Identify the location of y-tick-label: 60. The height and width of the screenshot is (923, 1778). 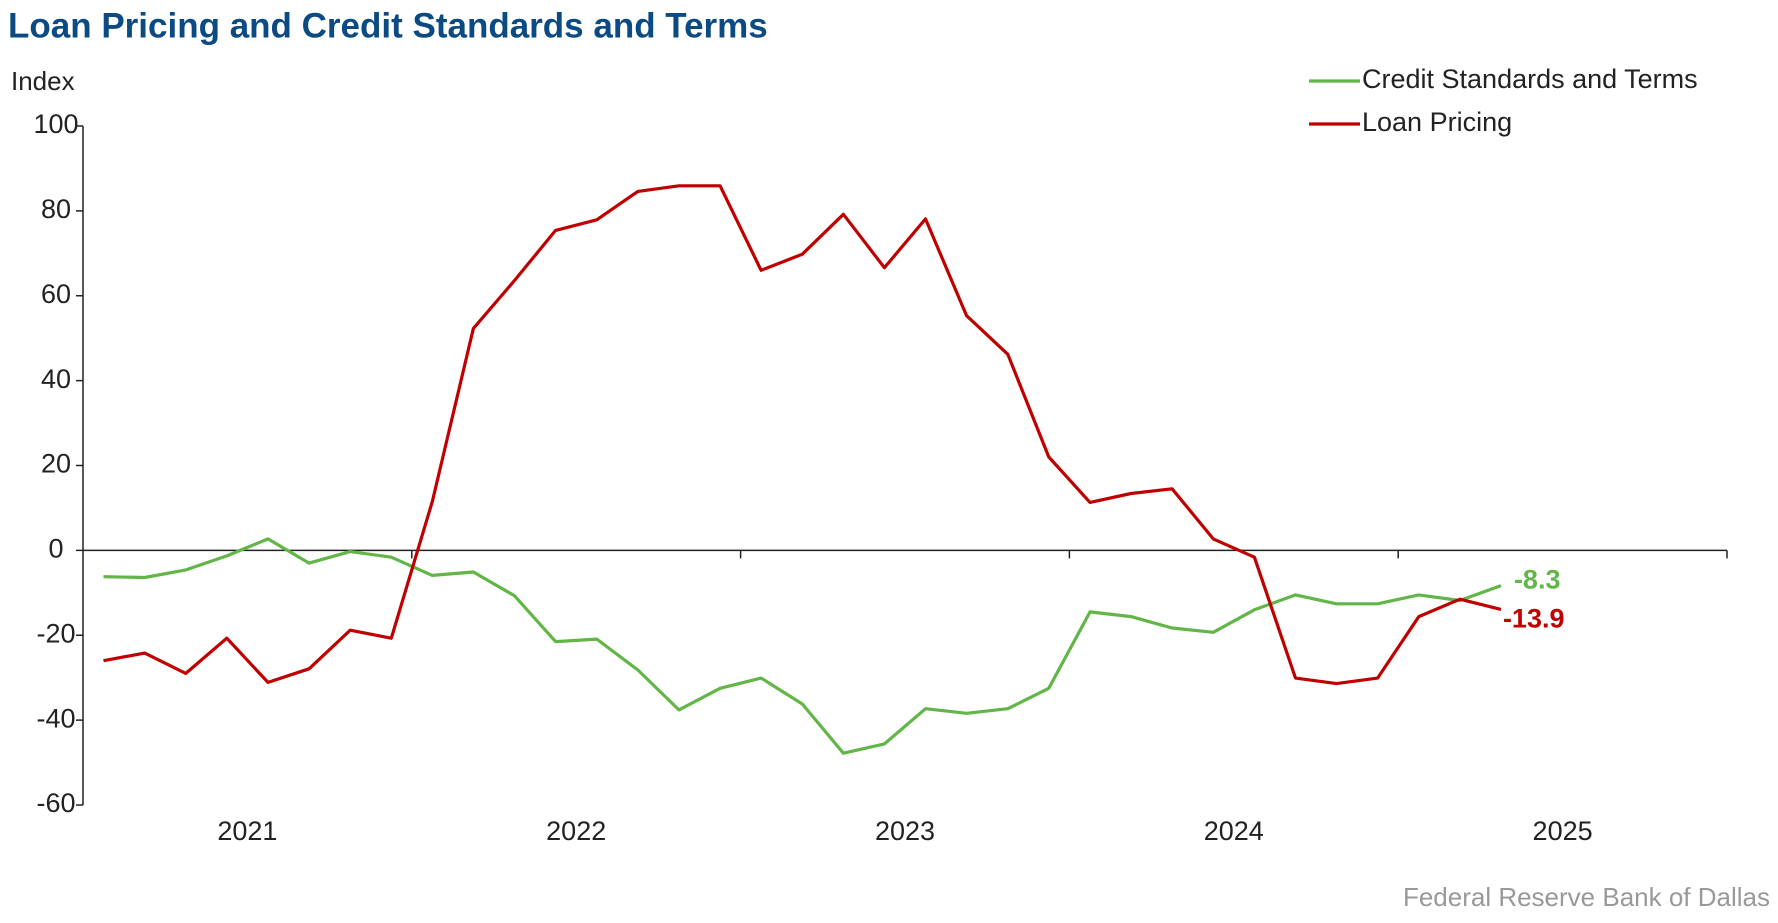
(56, 294).